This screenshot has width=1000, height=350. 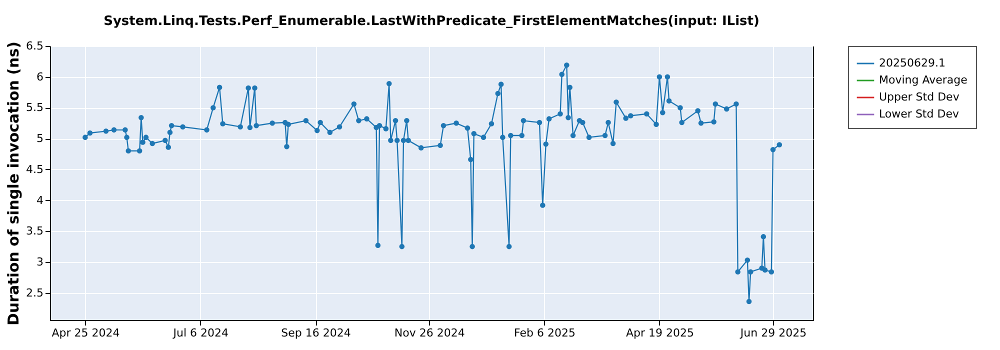 What do you see at coordinates (660, 333) in the screenshot?
I see `x-tick-label: Apr 19 2025` at bounding box center [660, 333].